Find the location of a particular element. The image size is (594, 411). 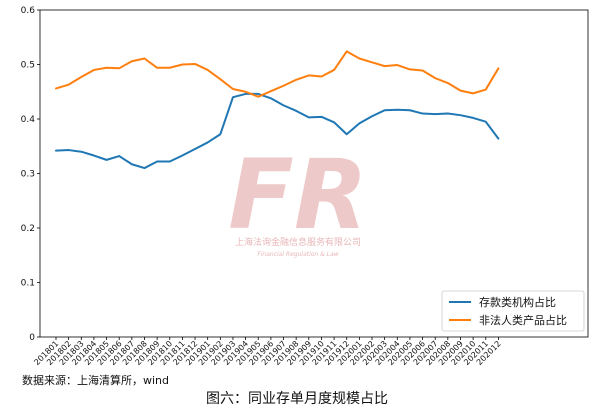

legend-box is located at coordinates (513, 311).